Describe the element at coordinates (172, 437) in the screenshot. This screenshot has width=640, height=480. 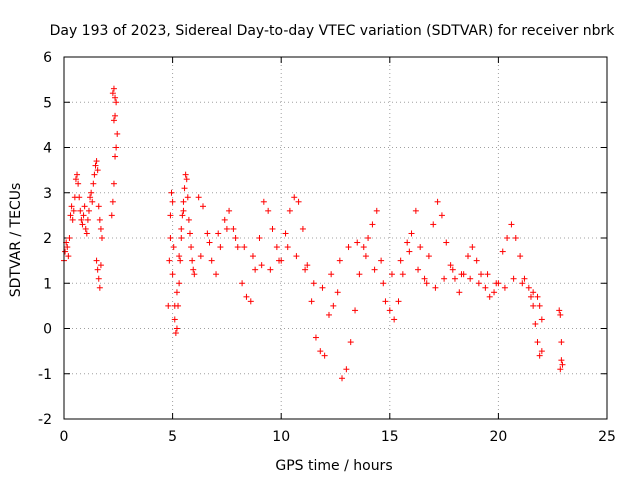
I see `x-tick-label: 5` at that location.